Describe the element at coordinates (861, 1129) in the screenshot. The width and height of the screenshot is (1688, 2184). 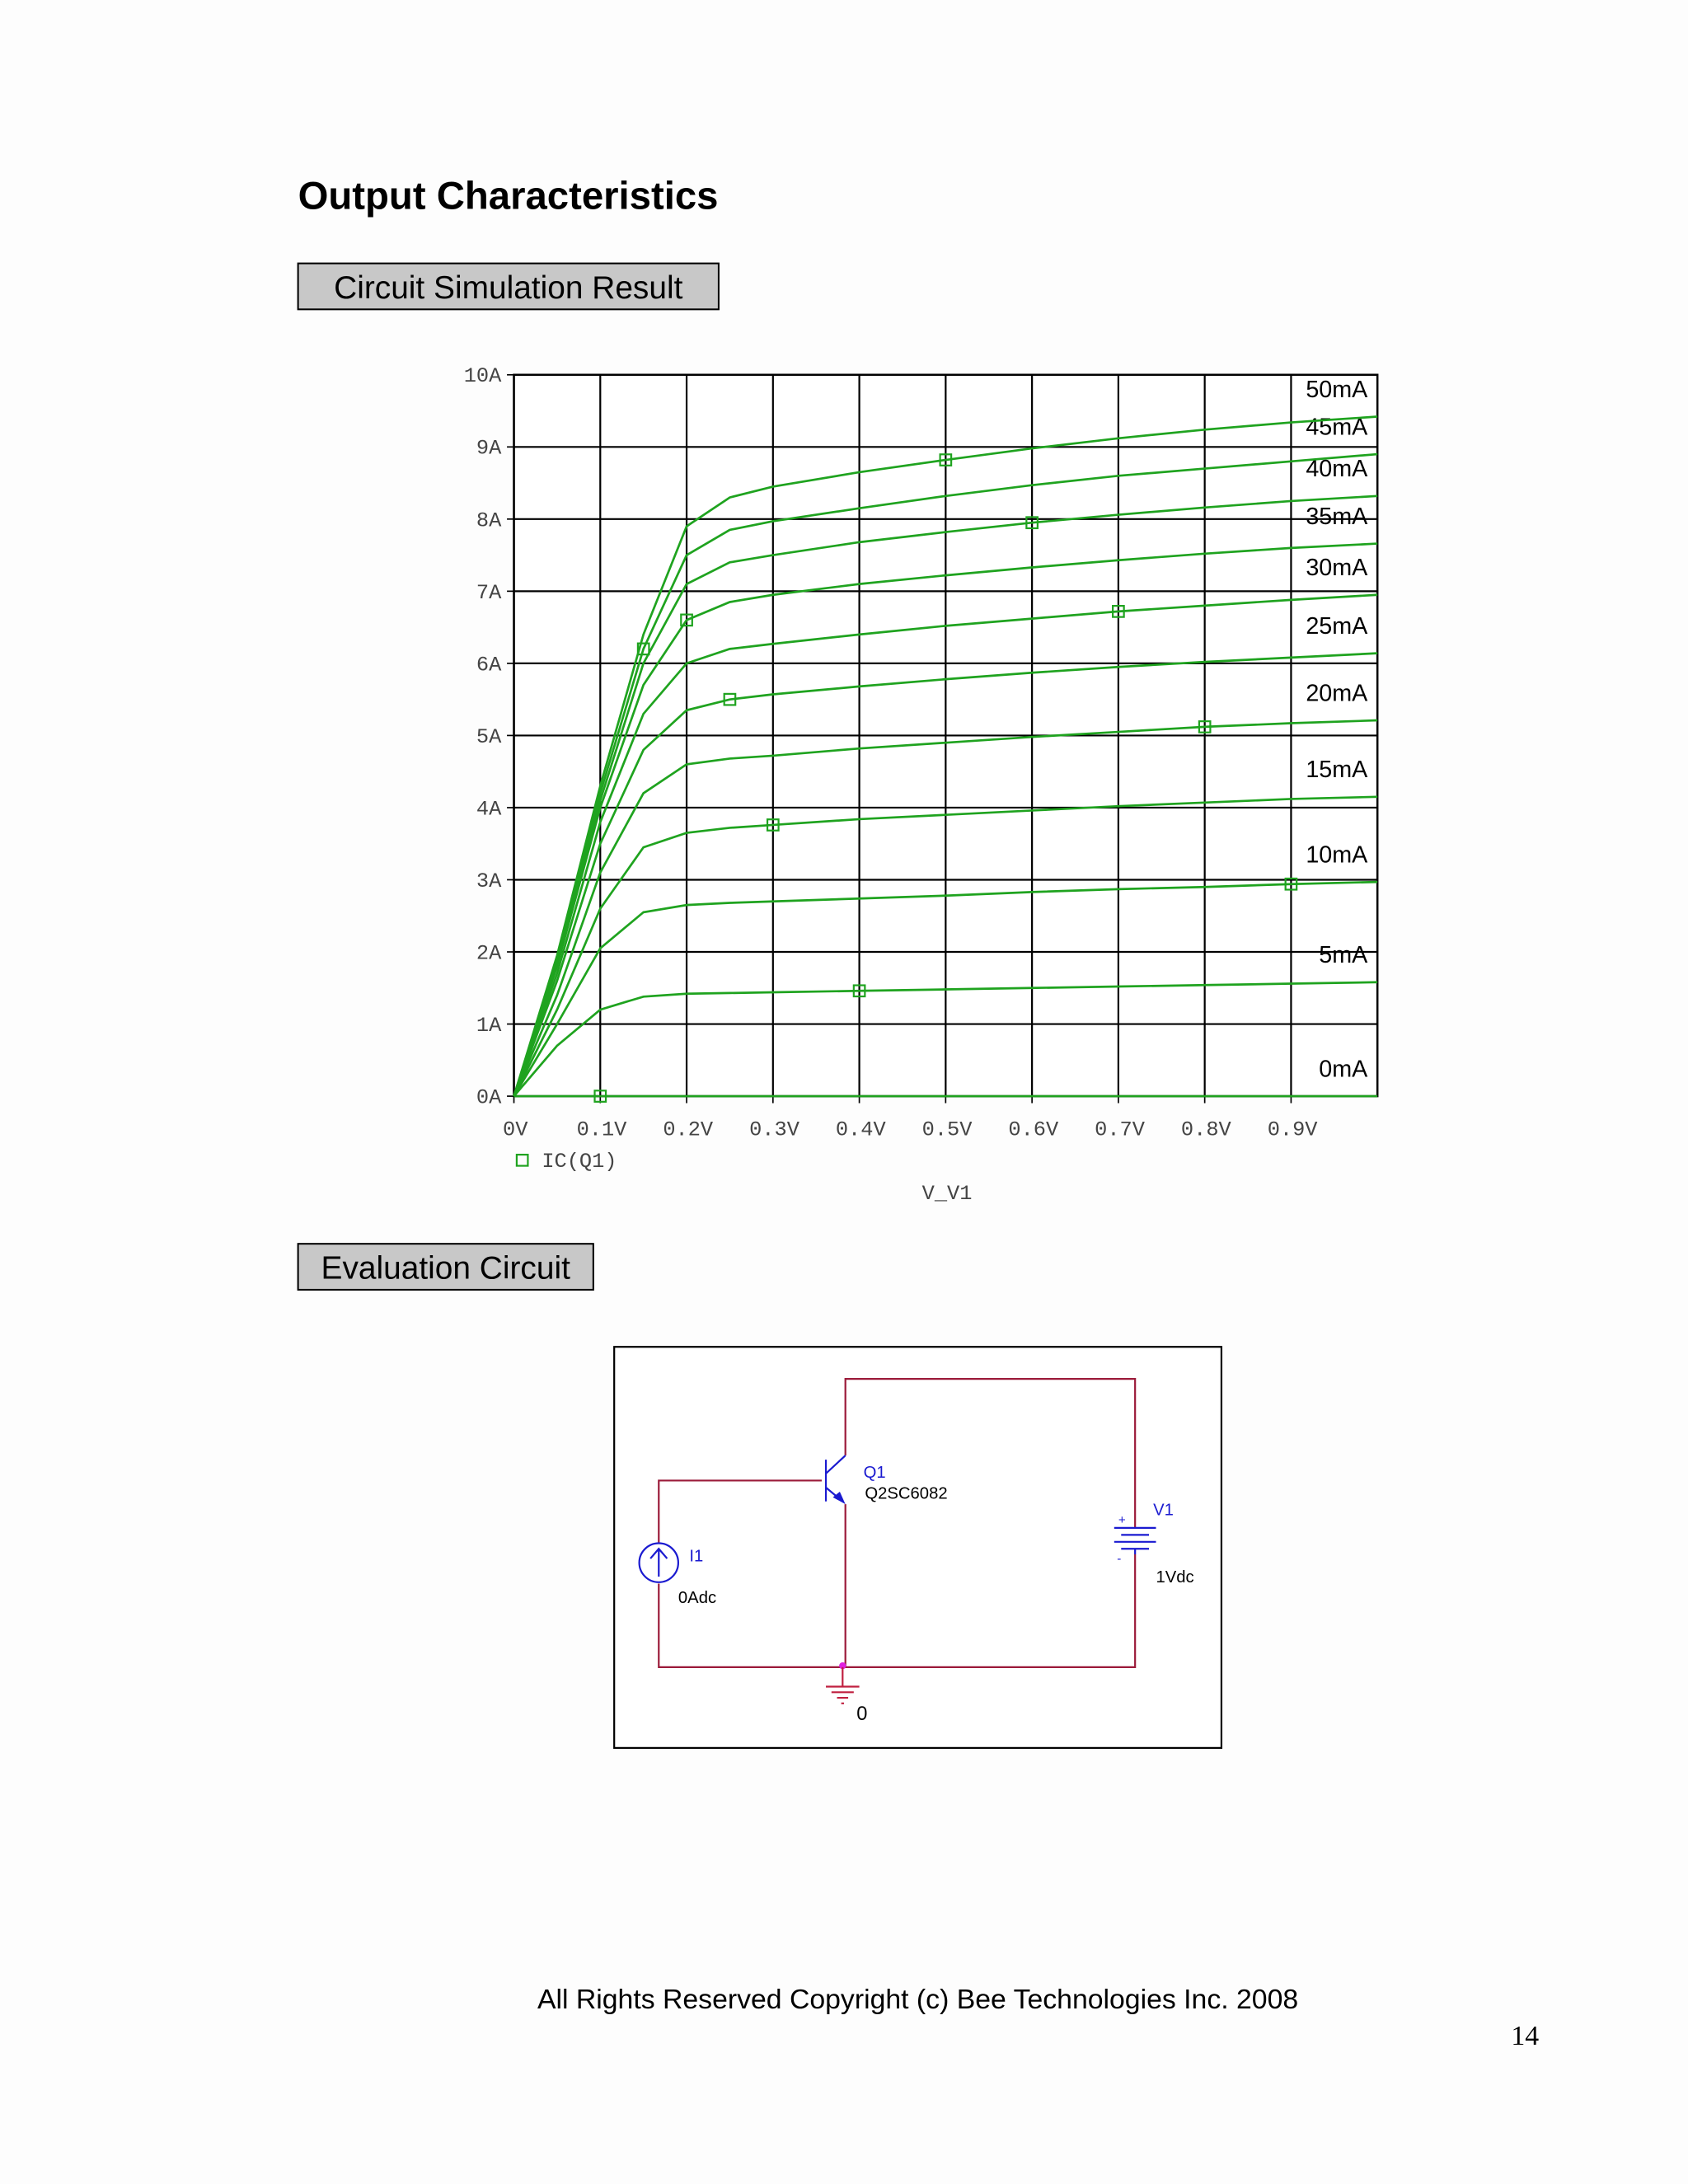
I see `x-tick-label: 0.4V` at that location.